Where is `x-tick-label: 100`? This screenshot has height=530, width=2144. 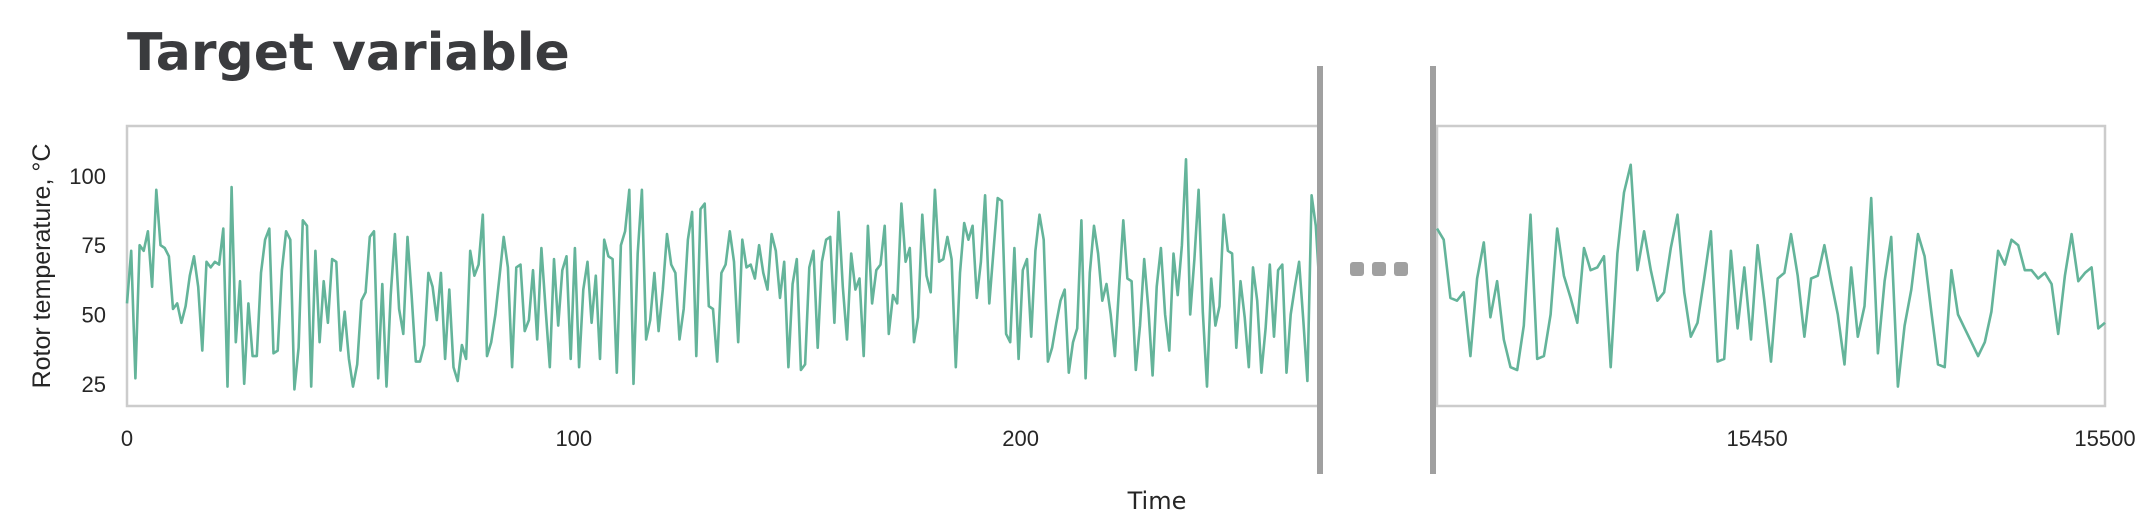
x-tick-label: 100 is located at coordinates (573, 438).